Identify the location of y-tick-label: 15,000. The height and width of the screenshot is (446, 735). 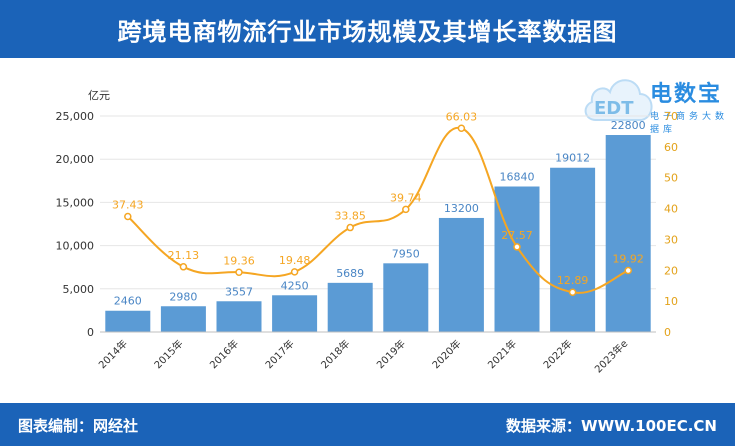
(75, 202).